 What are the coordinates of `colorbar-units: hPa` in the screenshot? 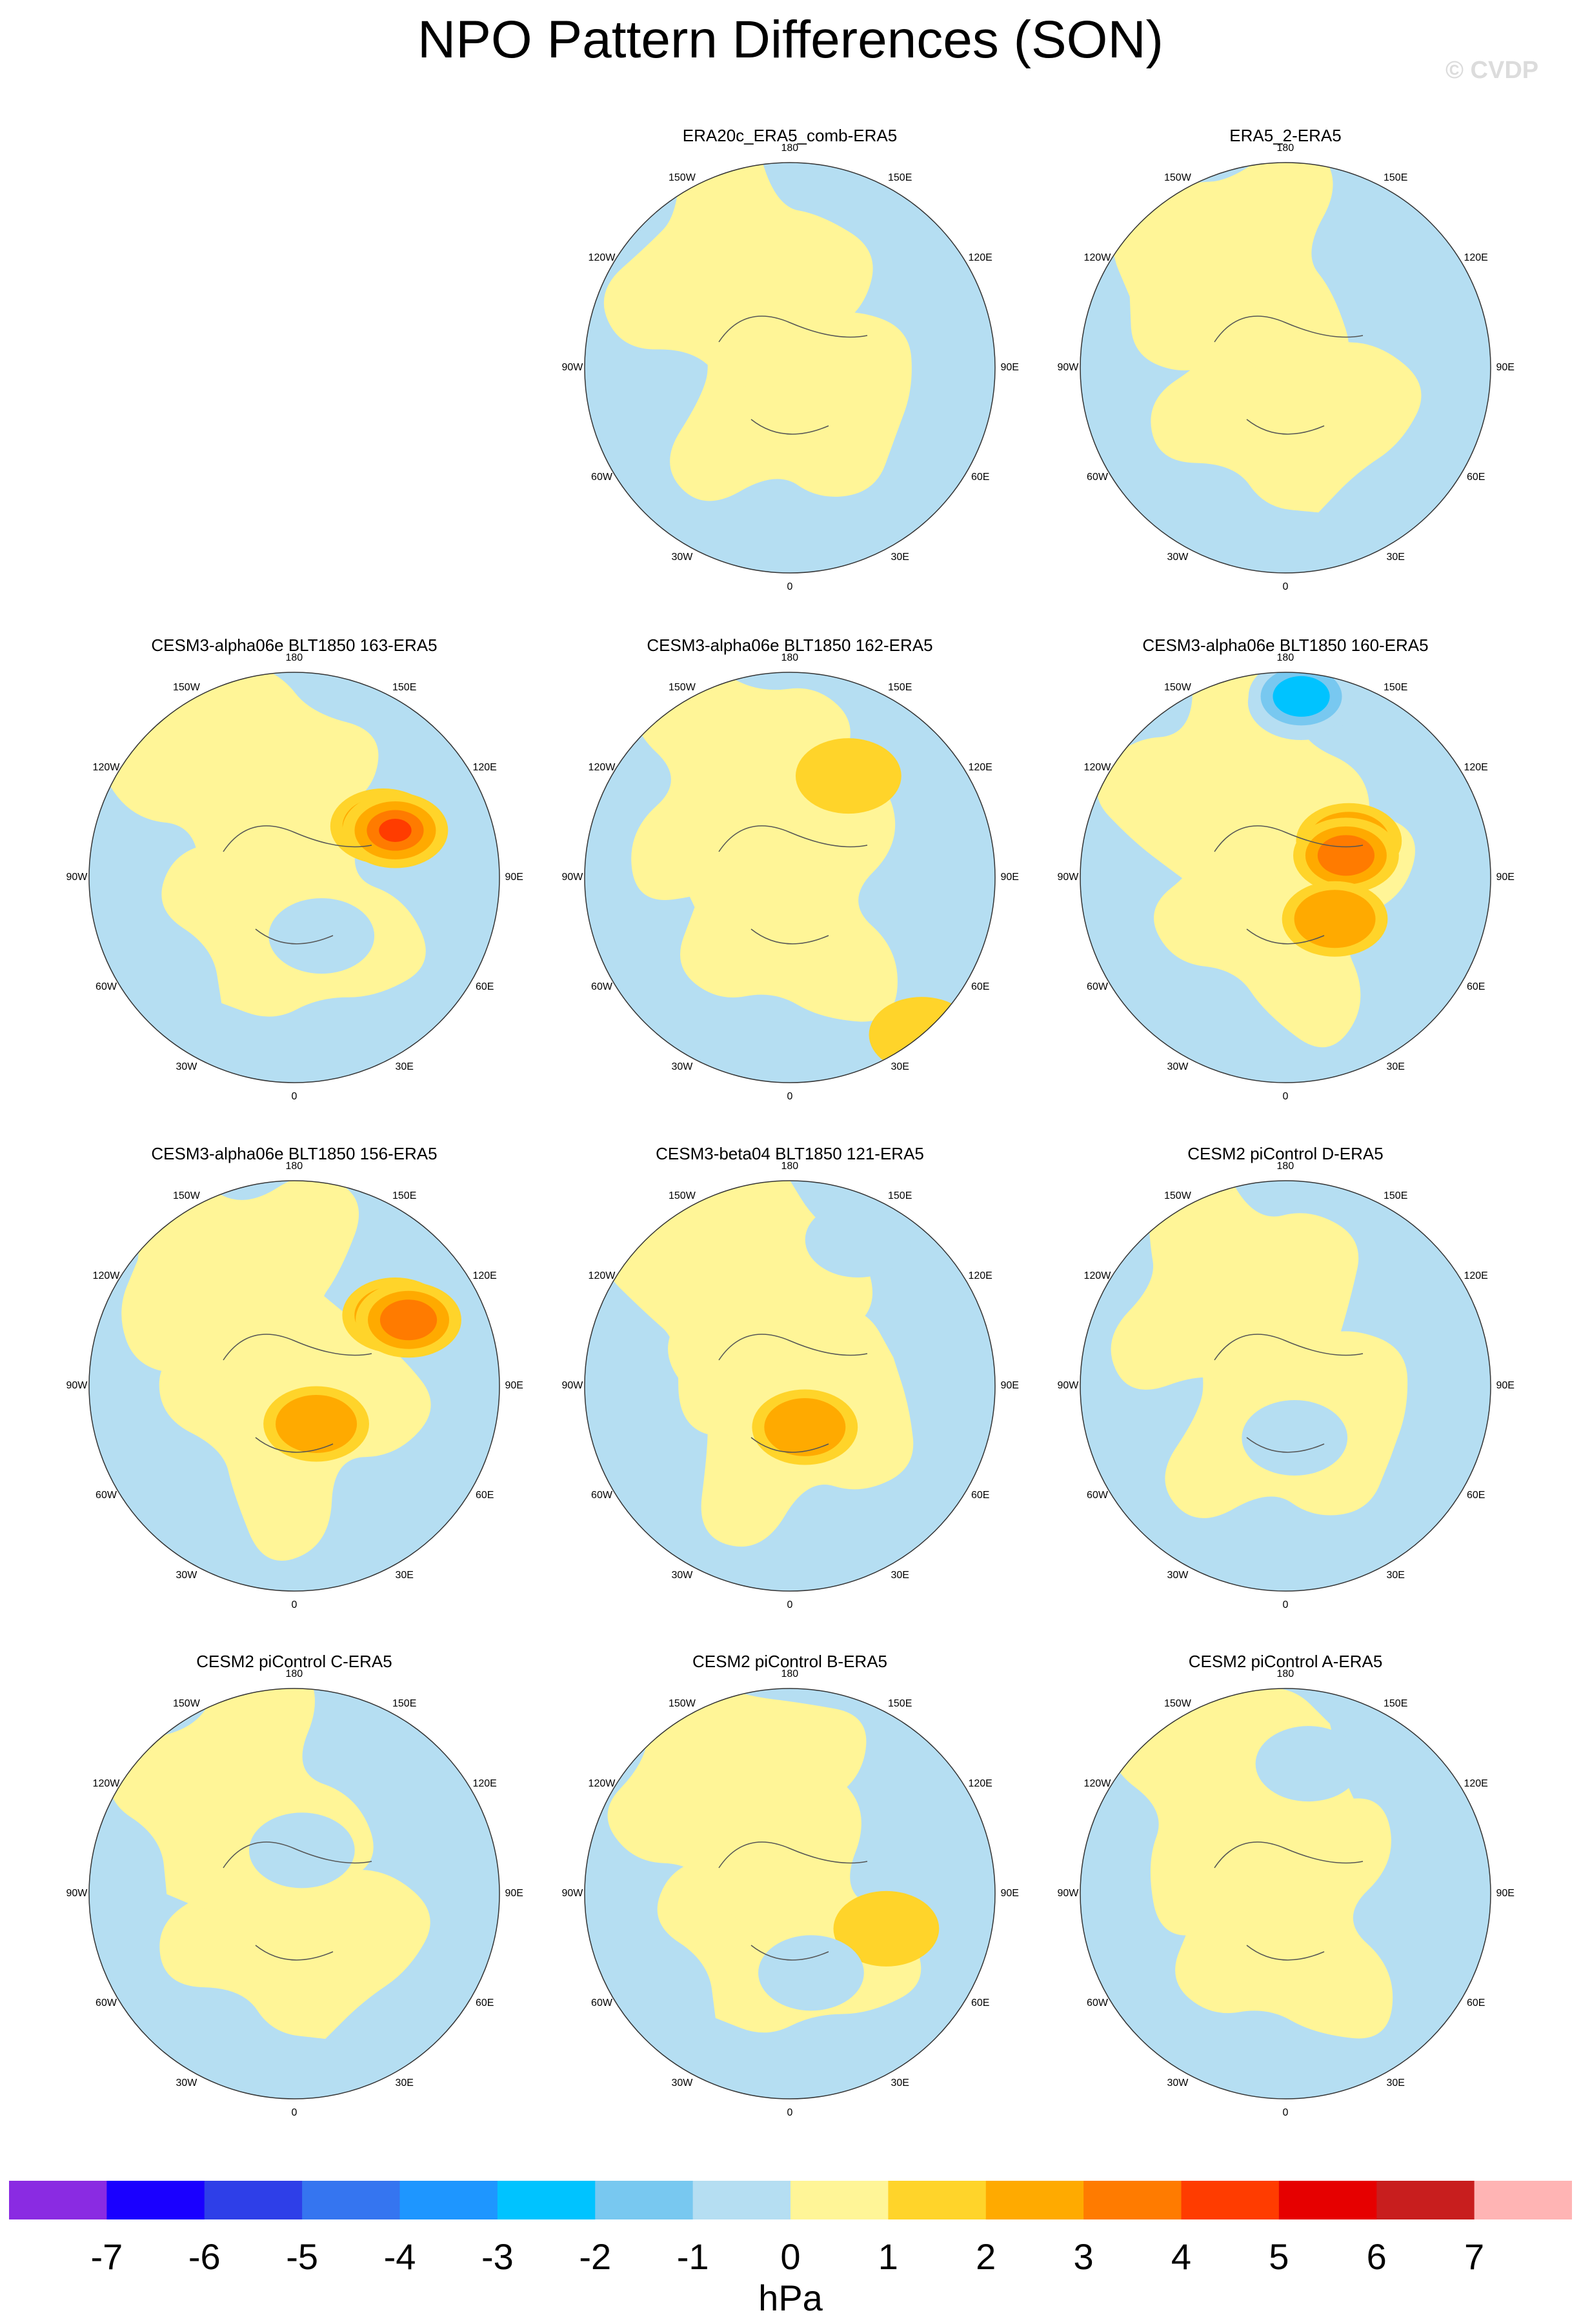 It's located at (790, 2298).